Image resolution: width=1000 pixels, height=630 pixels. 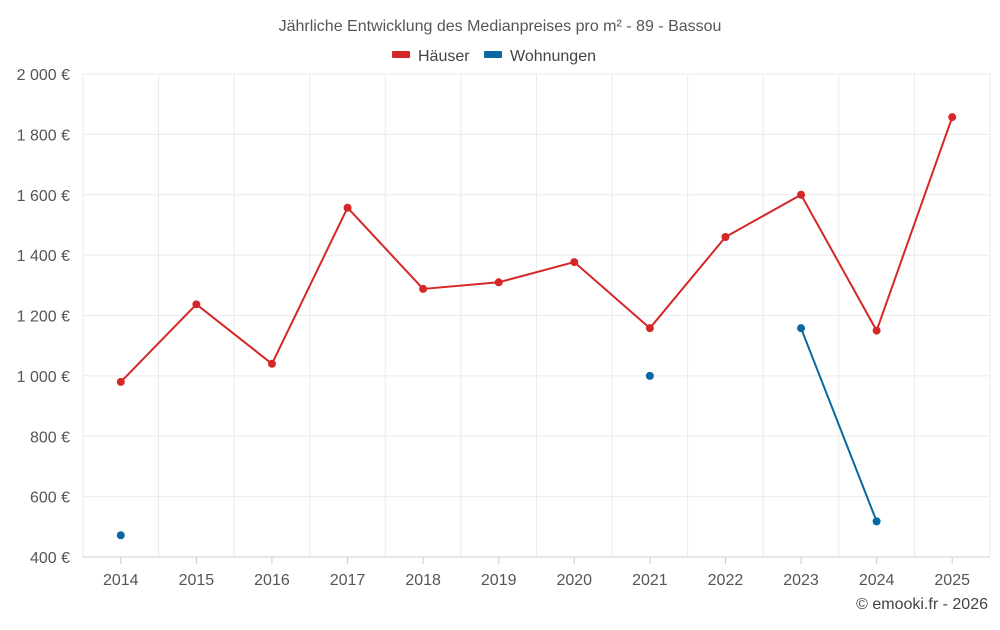 What do you see at coordinates (43, 75) in the screenshot?
I see `y-tick-label: 2 000 €` at bounding box center [43, 75].